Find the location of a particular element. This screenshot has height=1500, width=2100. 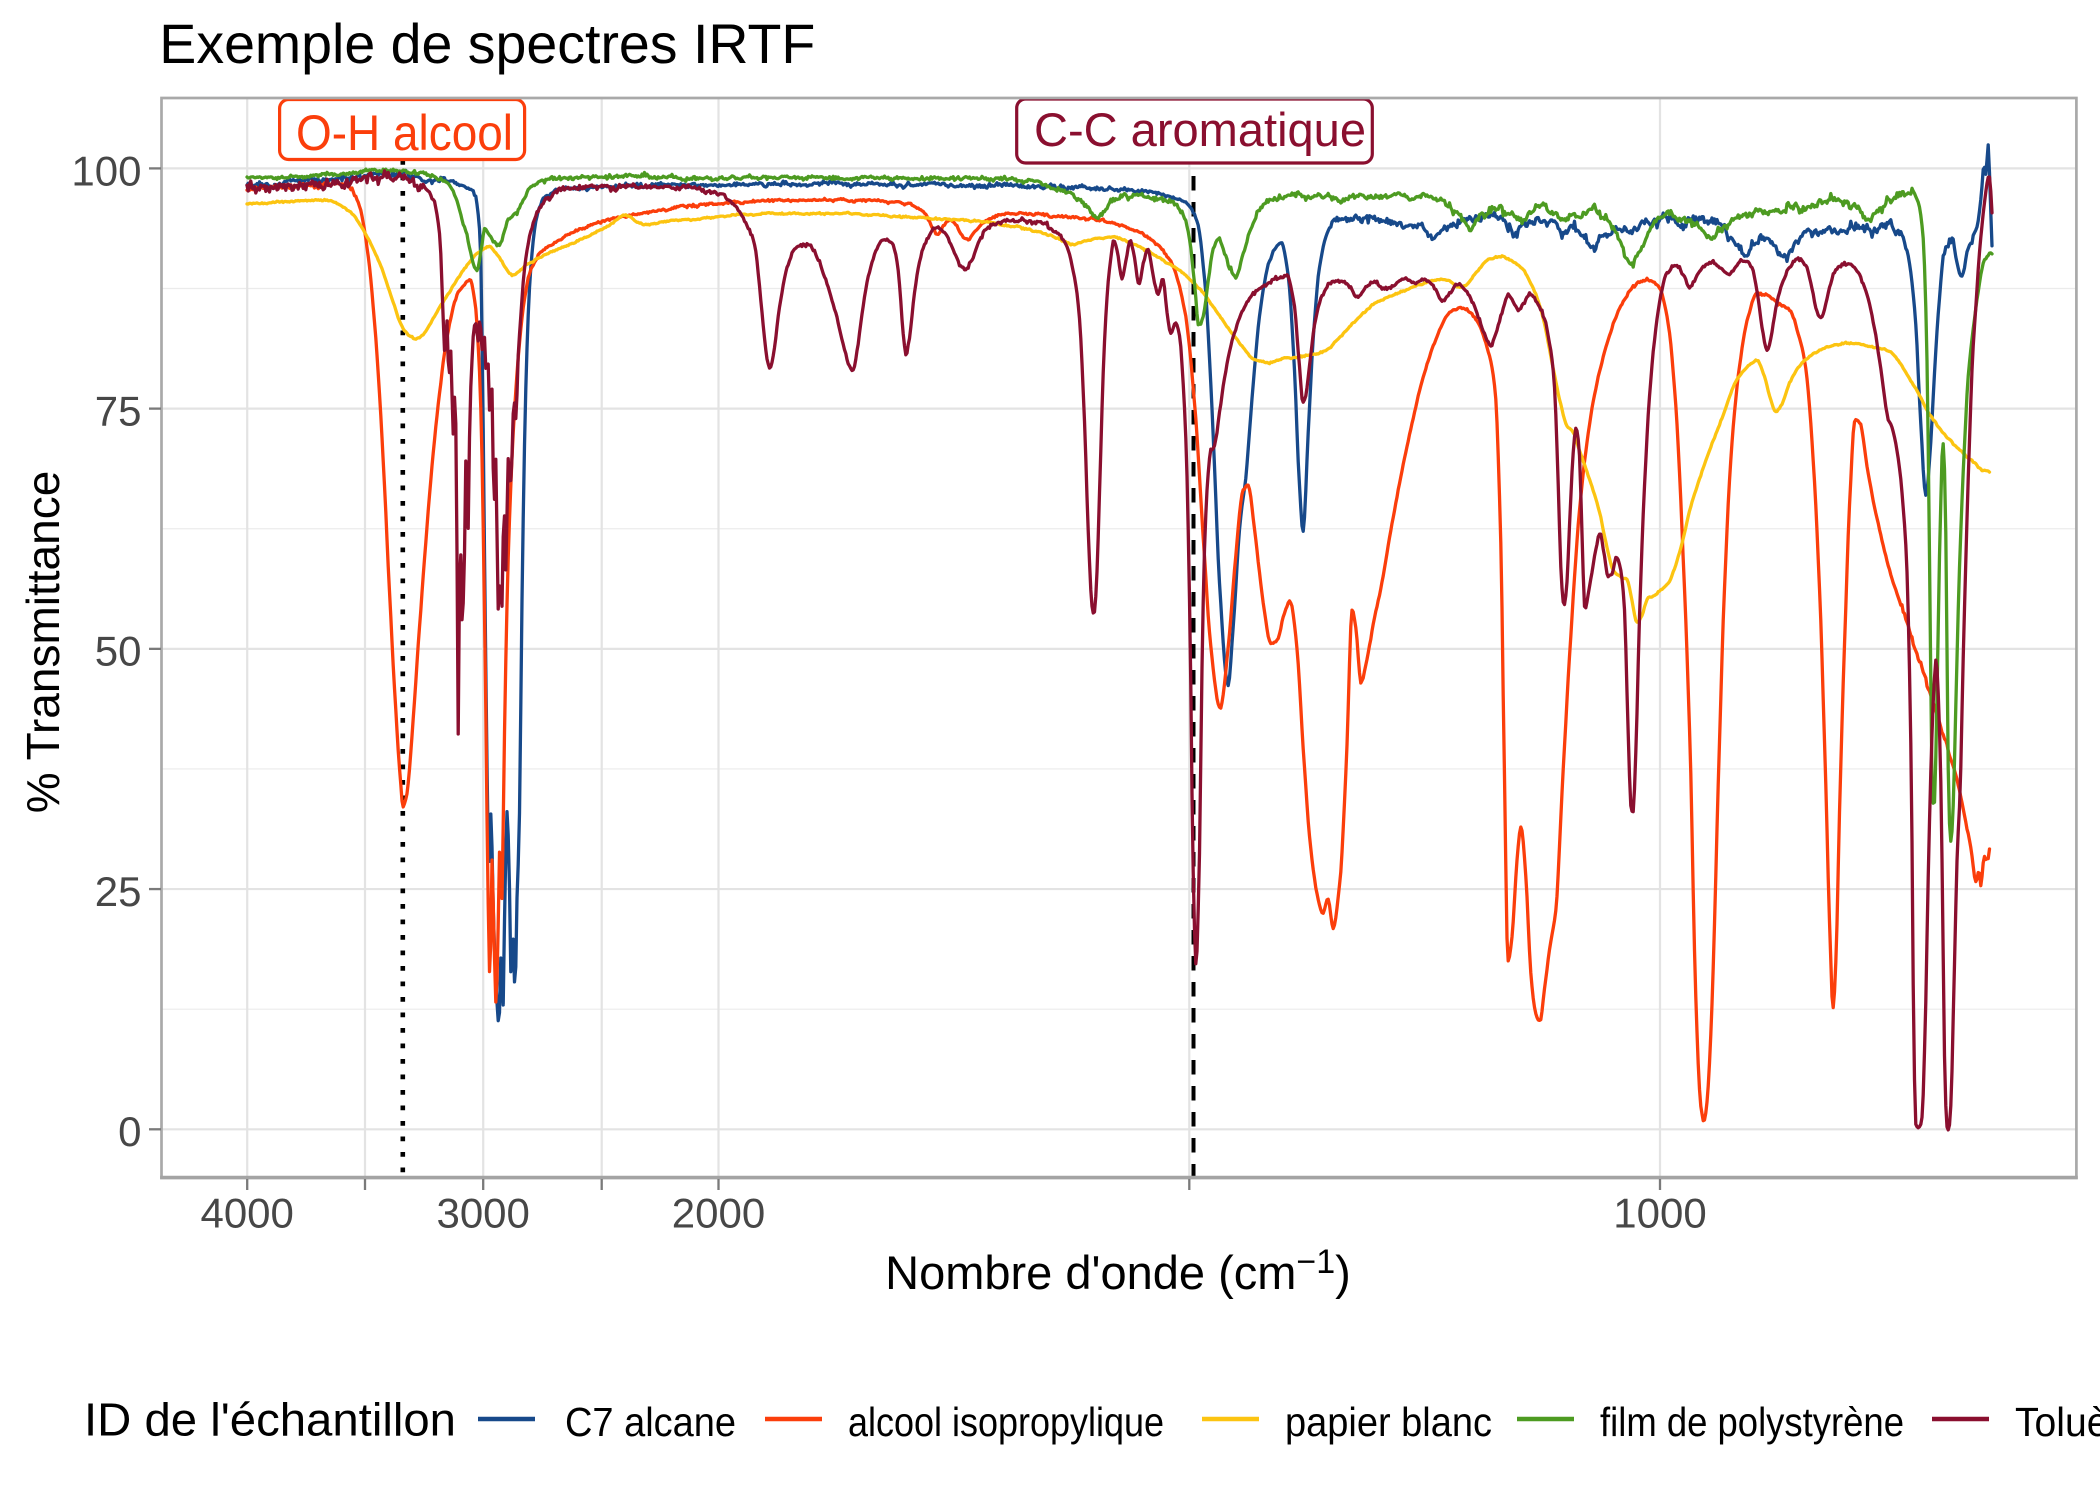

svg-text: 3000 is located at coordinates (482, 1213).